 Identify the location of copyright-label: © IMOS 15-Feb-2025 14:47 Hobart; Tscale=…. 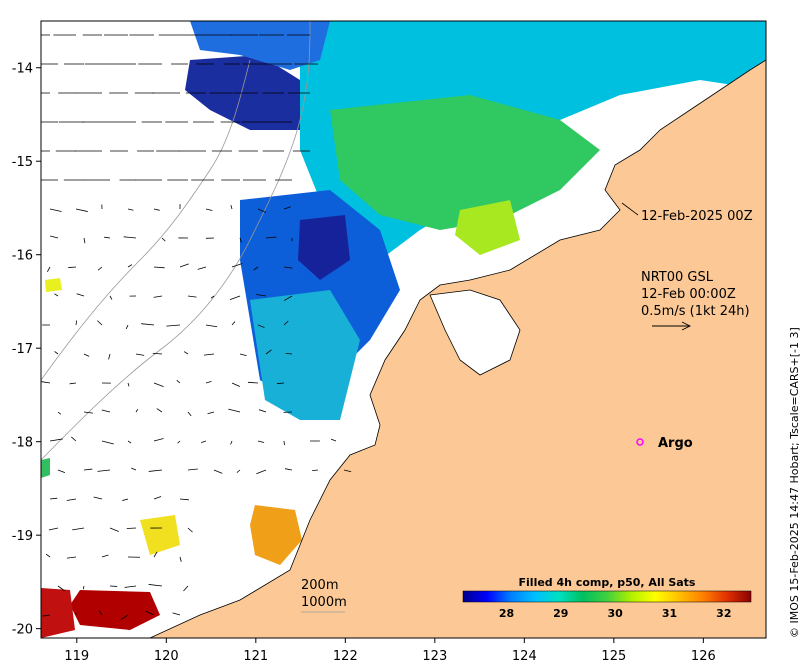
(794, 482).